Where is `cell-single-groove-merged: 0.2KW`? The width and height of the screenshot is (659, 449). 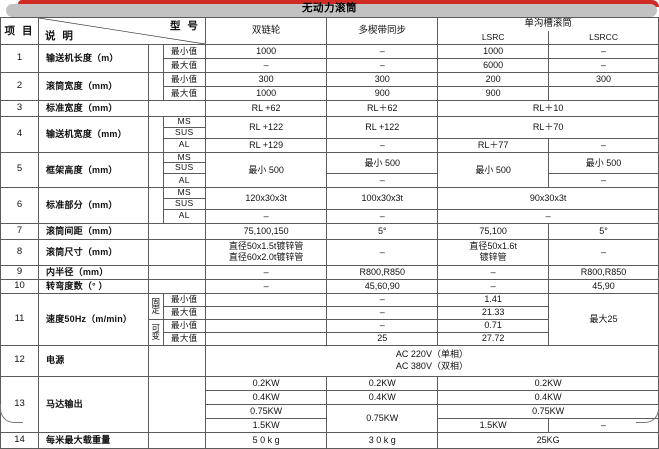
cell-single-groove-merged: 0.2KW is located at coordinates (548, 383).